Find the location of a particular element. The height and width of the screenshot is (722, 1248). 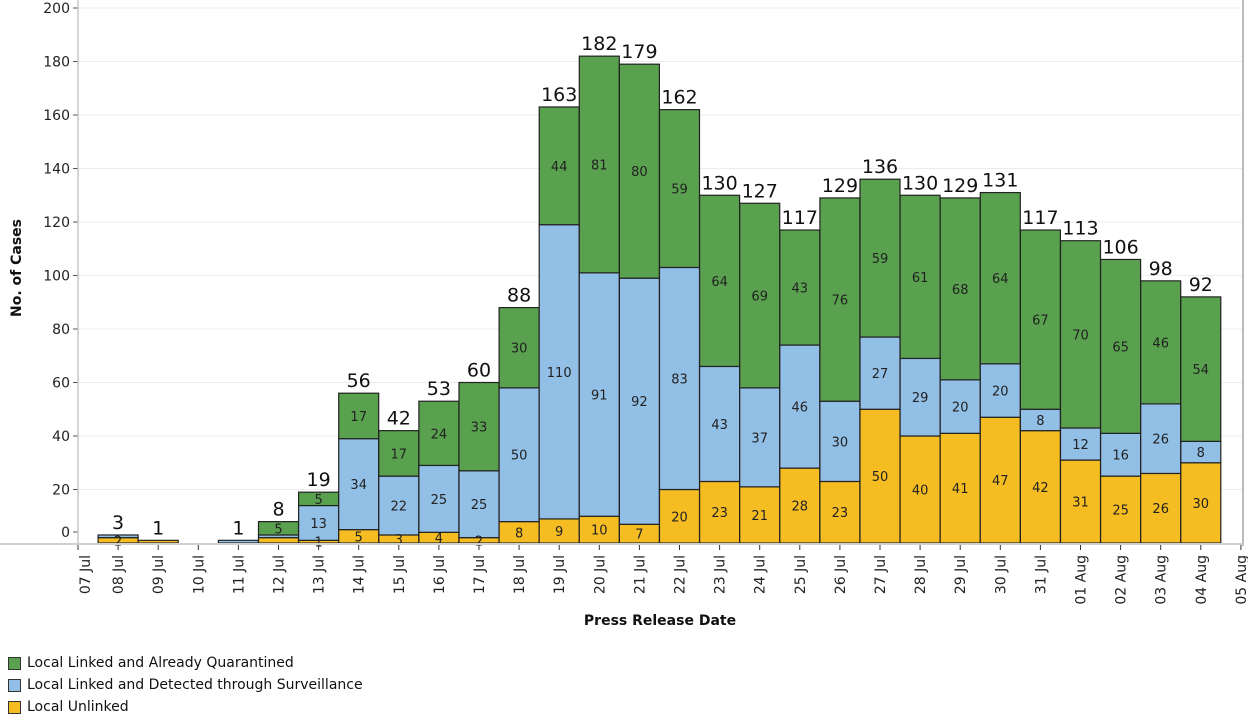

segment-value-label: 54 is located at coordinates (1201, 370).